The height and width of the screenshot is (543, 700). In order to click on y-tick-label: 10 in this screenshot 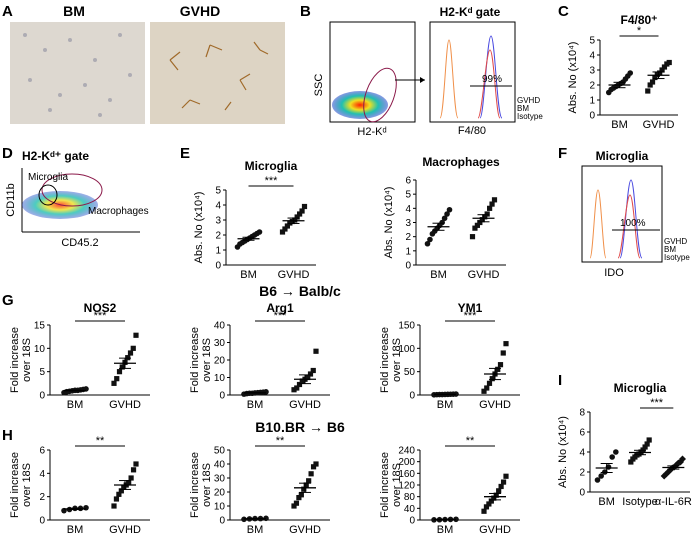, I will do `click(220, 507)`.